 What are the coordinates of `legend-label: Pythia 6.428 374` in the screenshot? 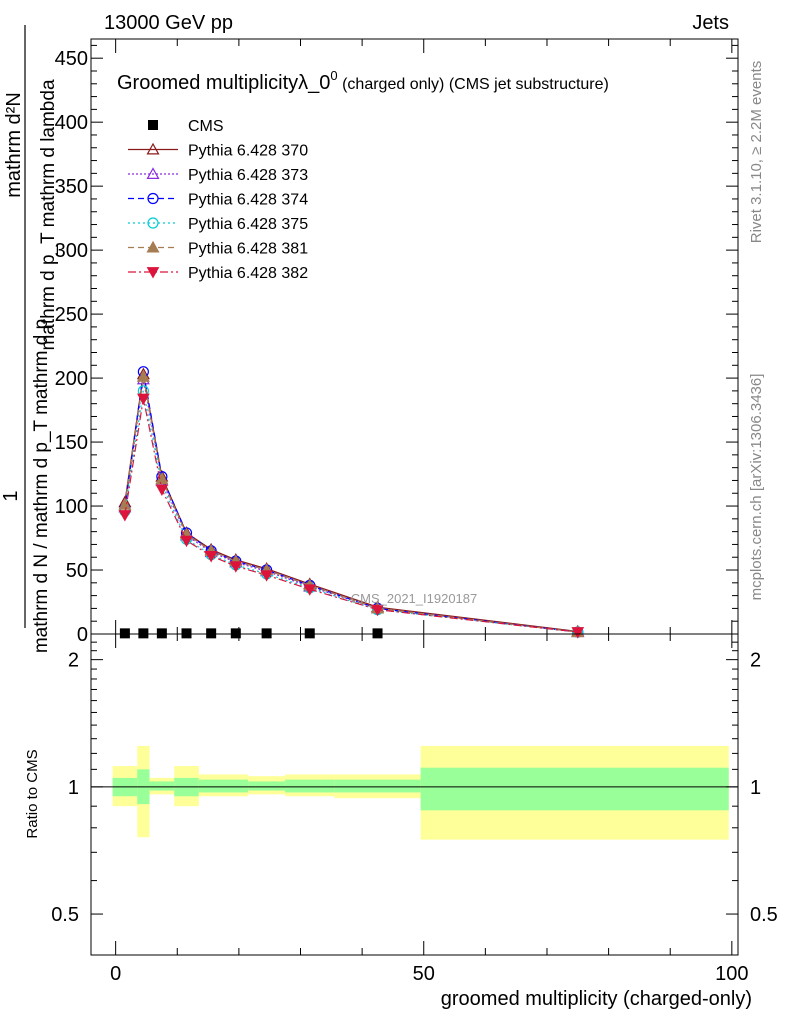 It's located at (248, 200).